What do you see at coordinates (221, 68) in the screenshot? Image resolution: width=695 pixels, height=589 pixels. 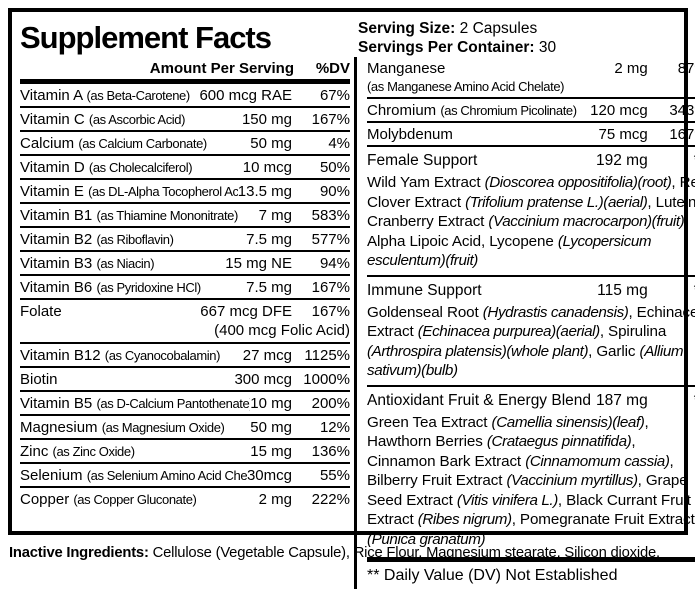 I see `amount-per-serving-header: Amount Per Serving` at bounding box center [221, 68].